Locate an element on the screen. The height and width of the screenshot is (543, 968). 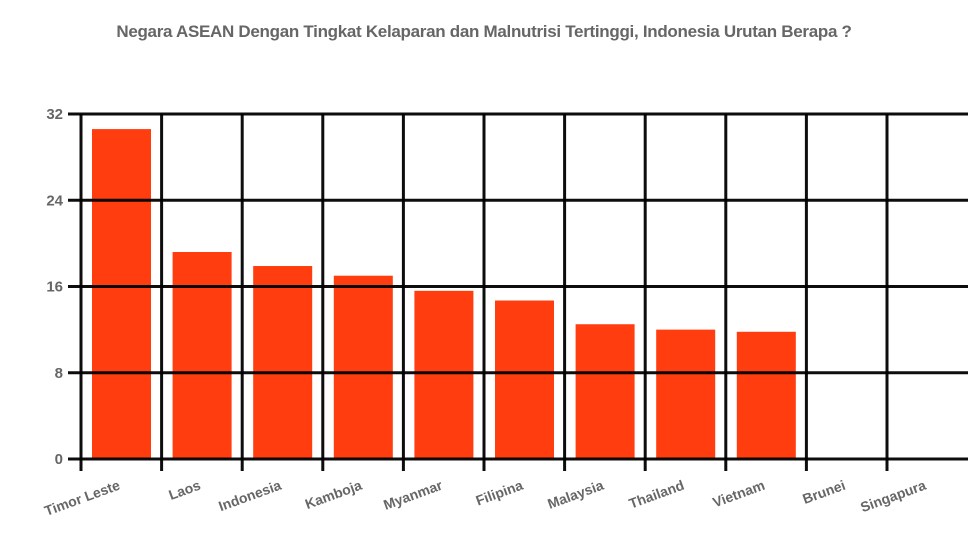
y-axis: 0 8 16 24 32 is located at coordinates (54, 287).